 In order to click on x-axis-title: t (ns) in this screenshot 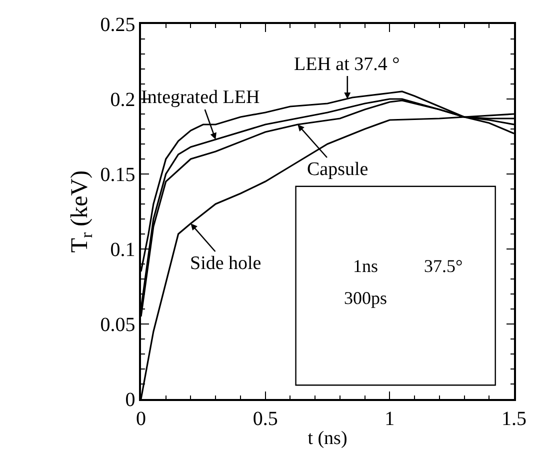, I will do `click(328, 439)`.